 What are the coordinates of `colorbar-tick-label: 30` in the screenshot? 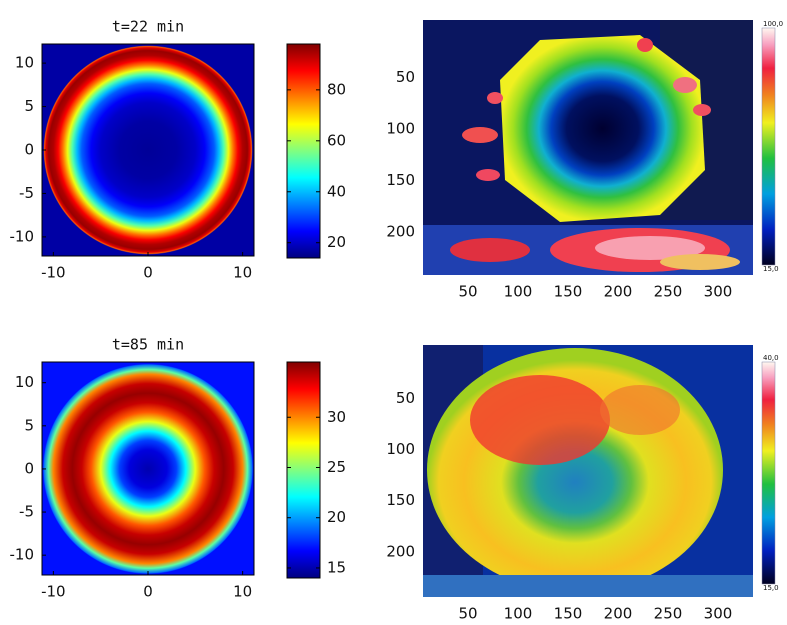 It's located at (336, 417).